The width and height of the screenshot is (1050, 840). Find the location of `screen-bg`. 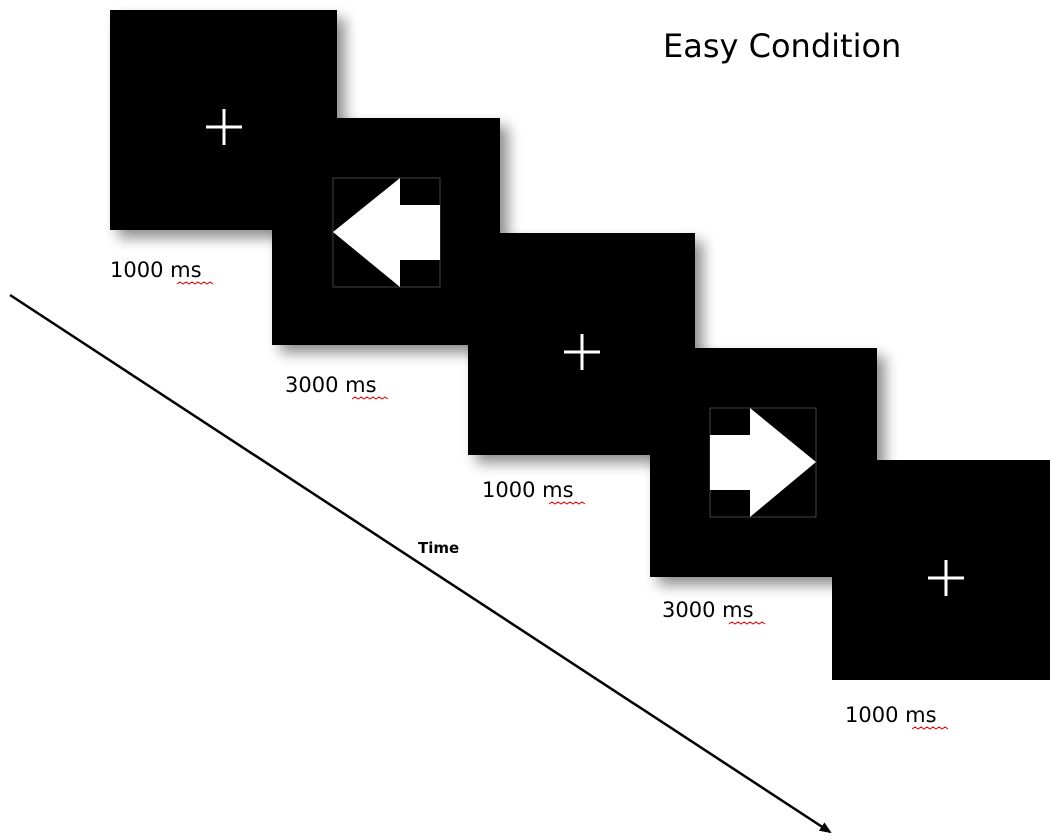

screen-bg is located at coordinates (941, 570).